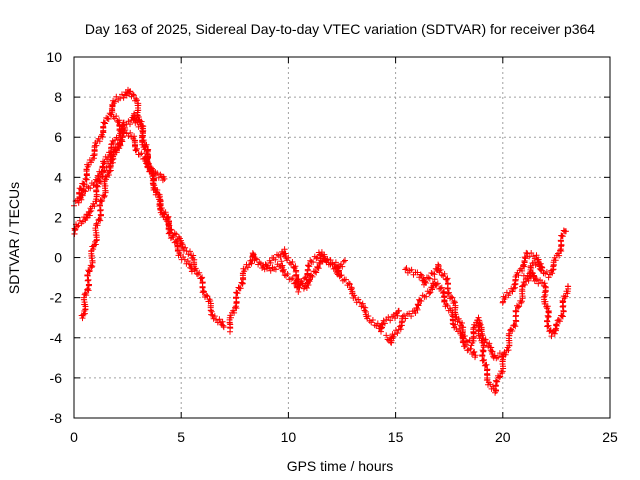 The width and height of the screenshot is (640, 480). What do you see at coordinates (610, 437) in the screenshot?
I see `x-tick-label: 25` at bounding box center [610, 437].